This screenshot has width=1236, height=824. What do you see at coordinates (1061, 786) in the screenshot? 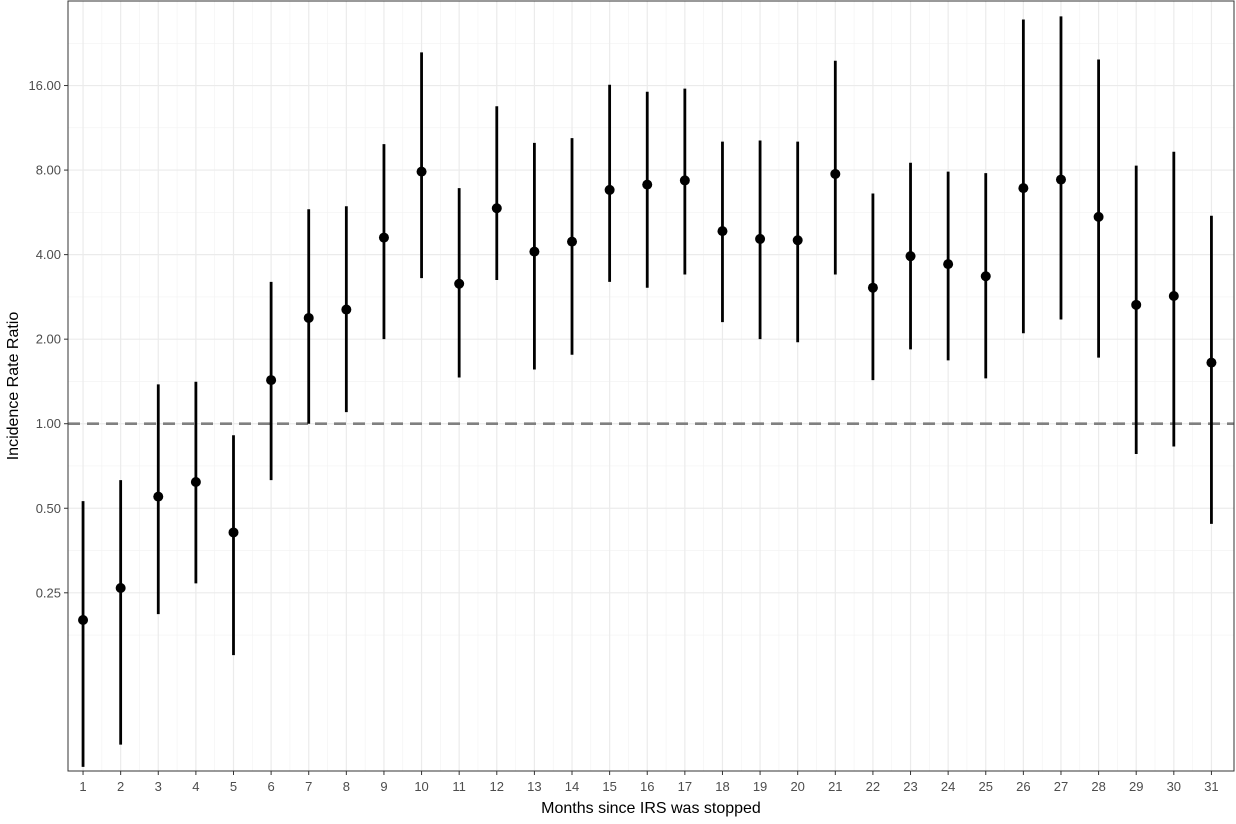
I see `x-tick-label: 27` at bounding box center [1061, 786].